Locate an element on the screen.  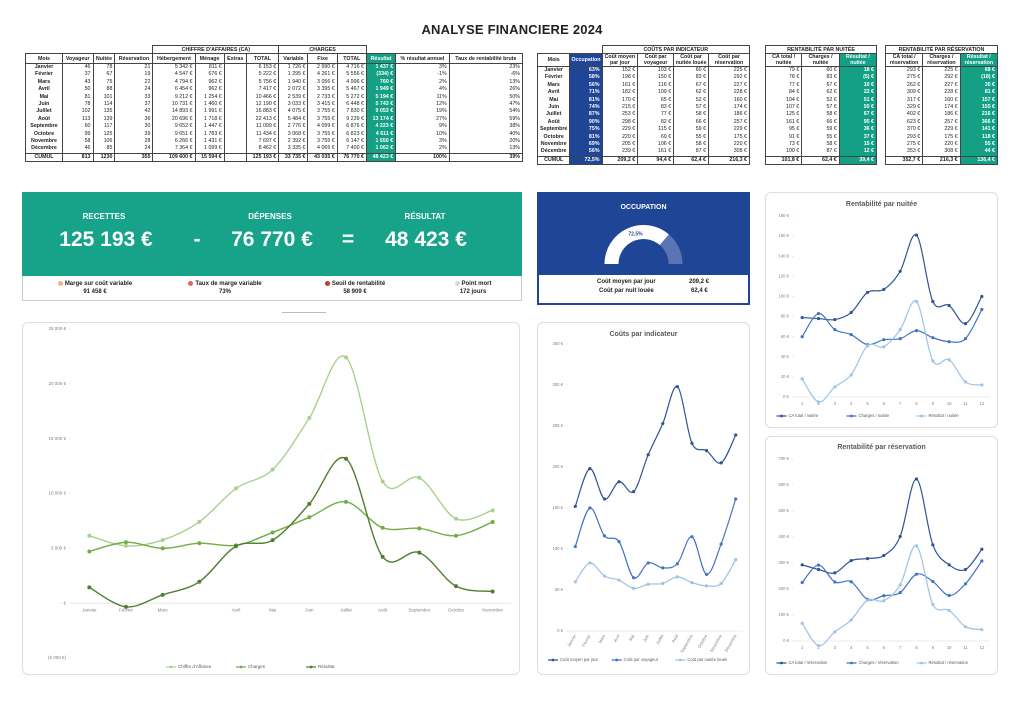
table-cell: 228 € is located at coordinates (729, 93).